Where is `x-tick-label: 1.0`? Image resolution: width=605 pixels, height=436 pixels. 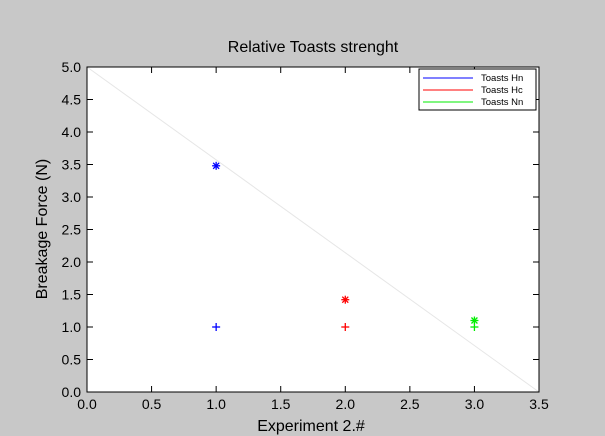 x-tick-label: 1.0 is located at coordinates (216, 404).